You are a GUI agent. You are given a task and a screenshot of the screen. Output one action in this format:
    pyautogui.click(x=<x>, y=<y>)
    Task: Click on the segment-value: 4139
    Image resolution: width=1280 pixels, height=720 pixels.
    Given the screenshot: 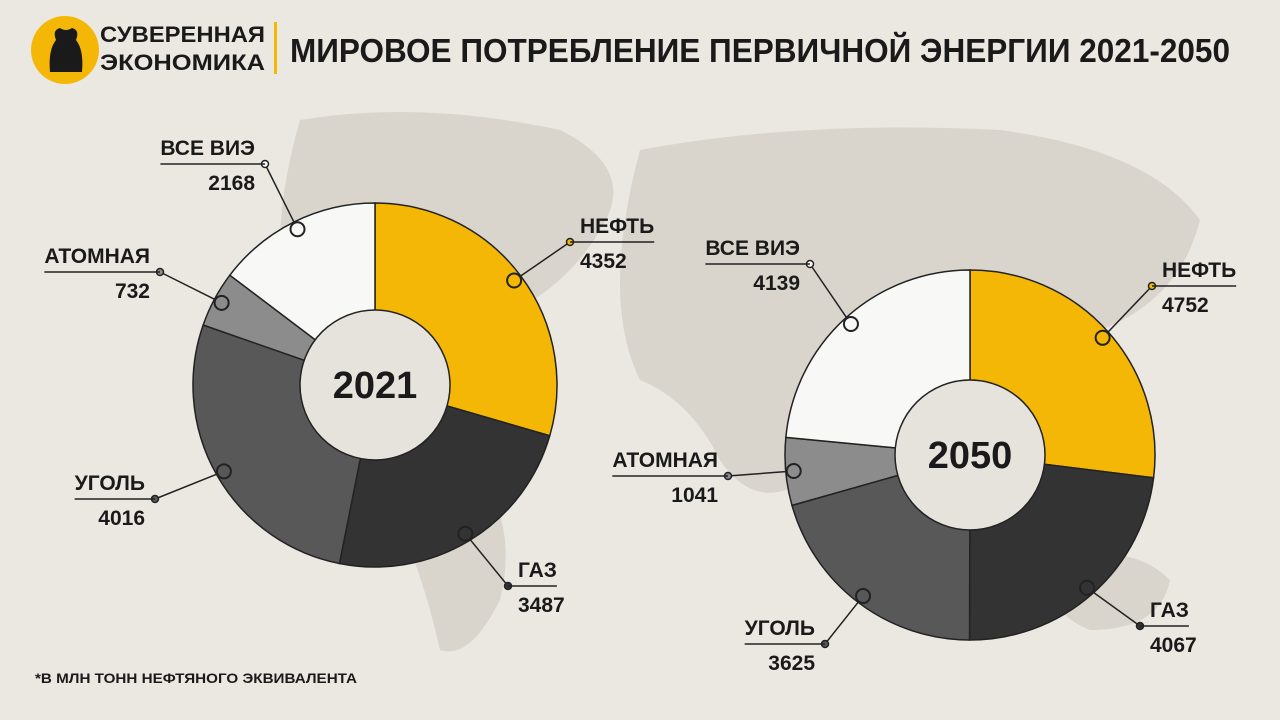 What is the action you would take?
    pyautogui.click(x=776, y=283)
    